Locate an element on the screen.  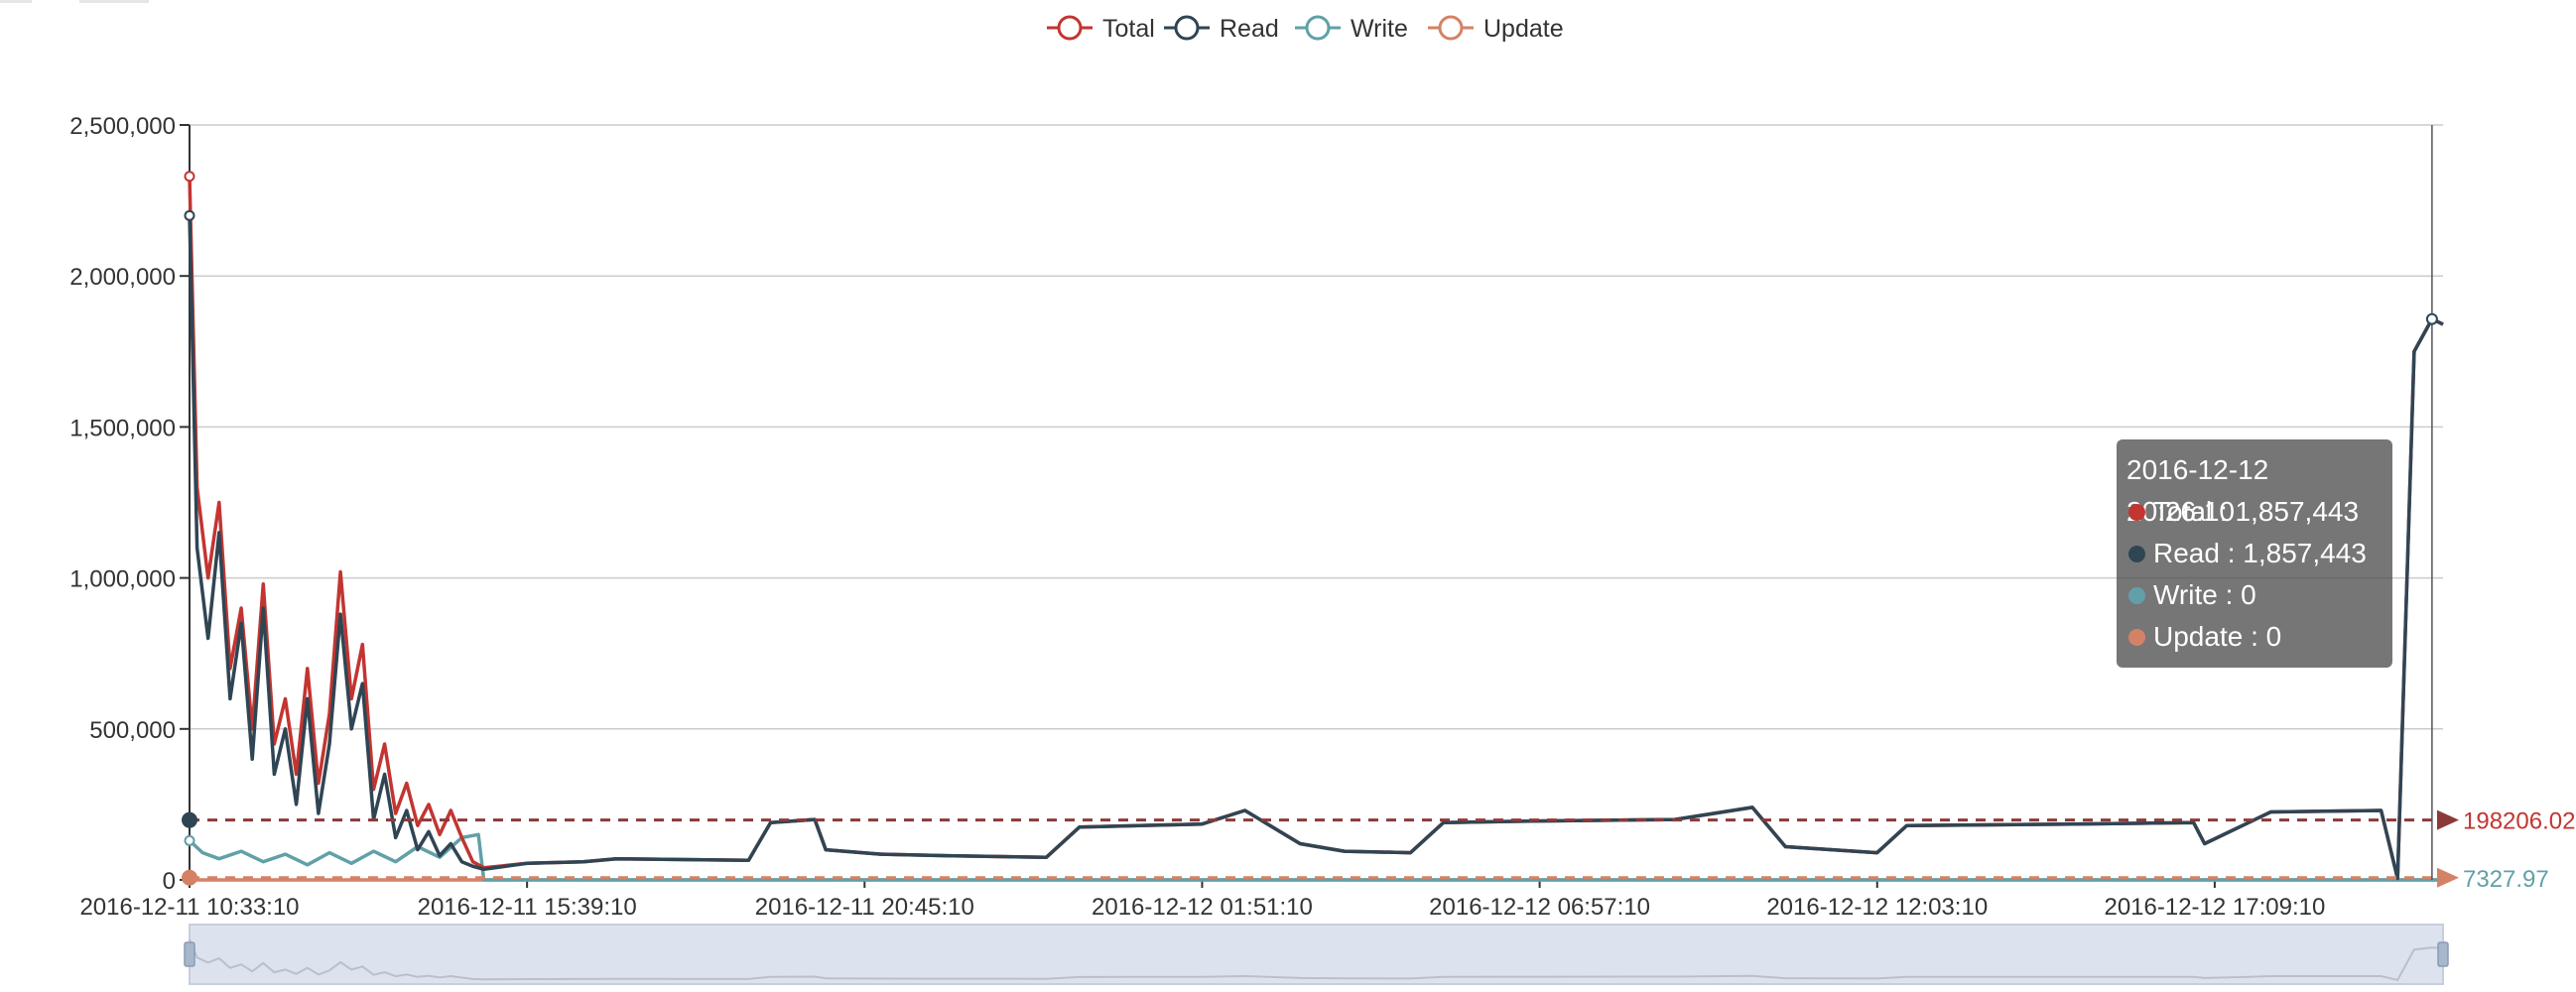
y-tick-label: 1,500,000 is located at coordinates (123, 428).